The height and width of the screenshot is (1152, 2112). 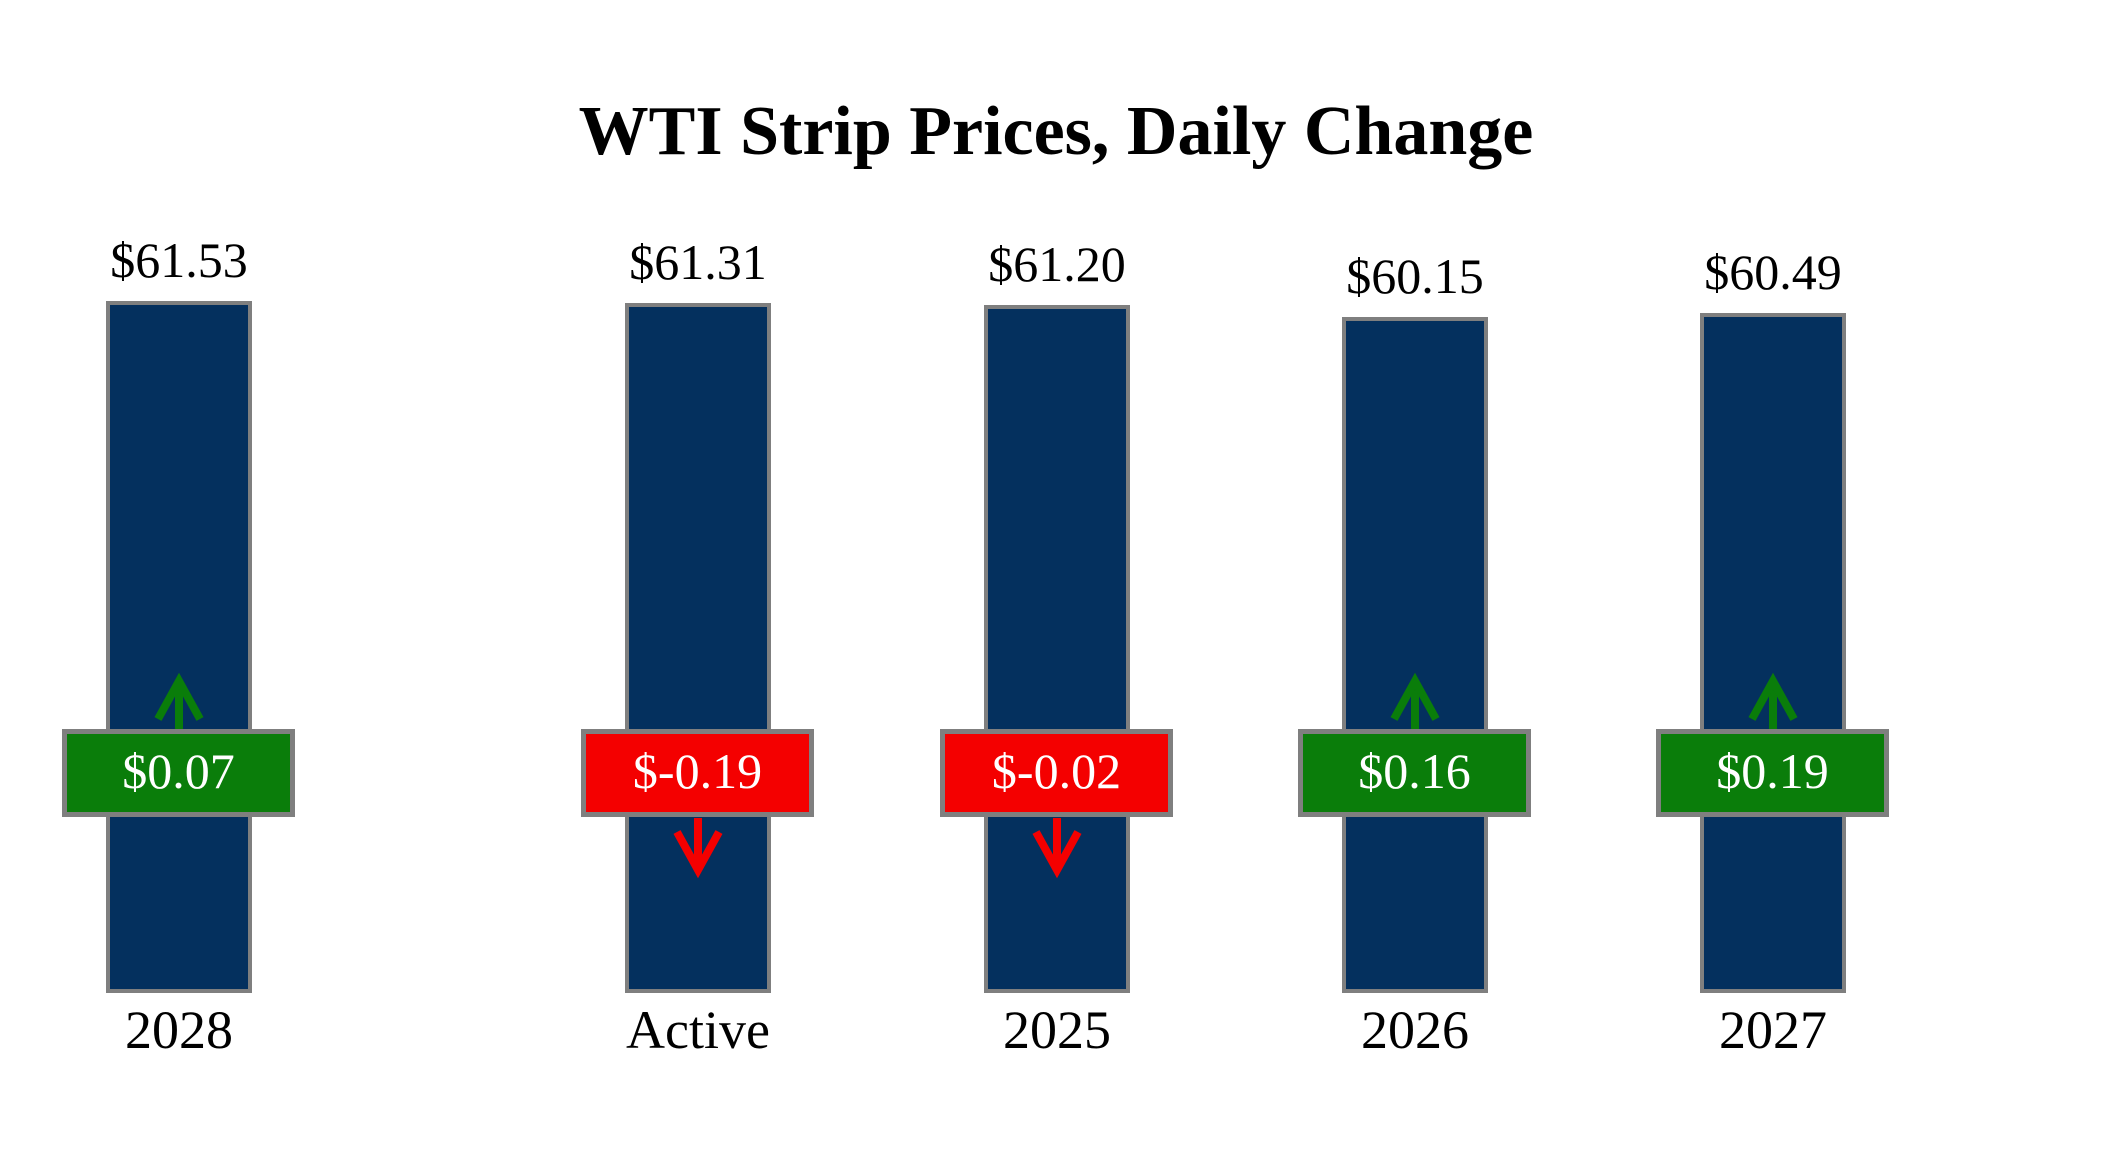 I want to click on change-badge: $0.19, so click(x=1772, y=773).